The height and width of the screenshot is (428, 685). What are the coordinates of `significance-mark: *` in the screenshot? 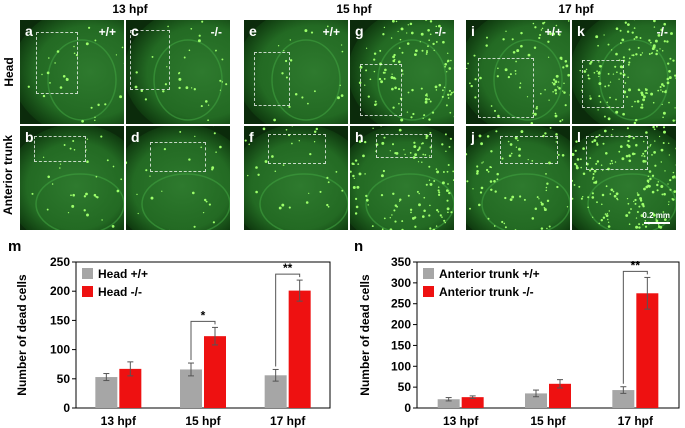 It's located at (203, 315).